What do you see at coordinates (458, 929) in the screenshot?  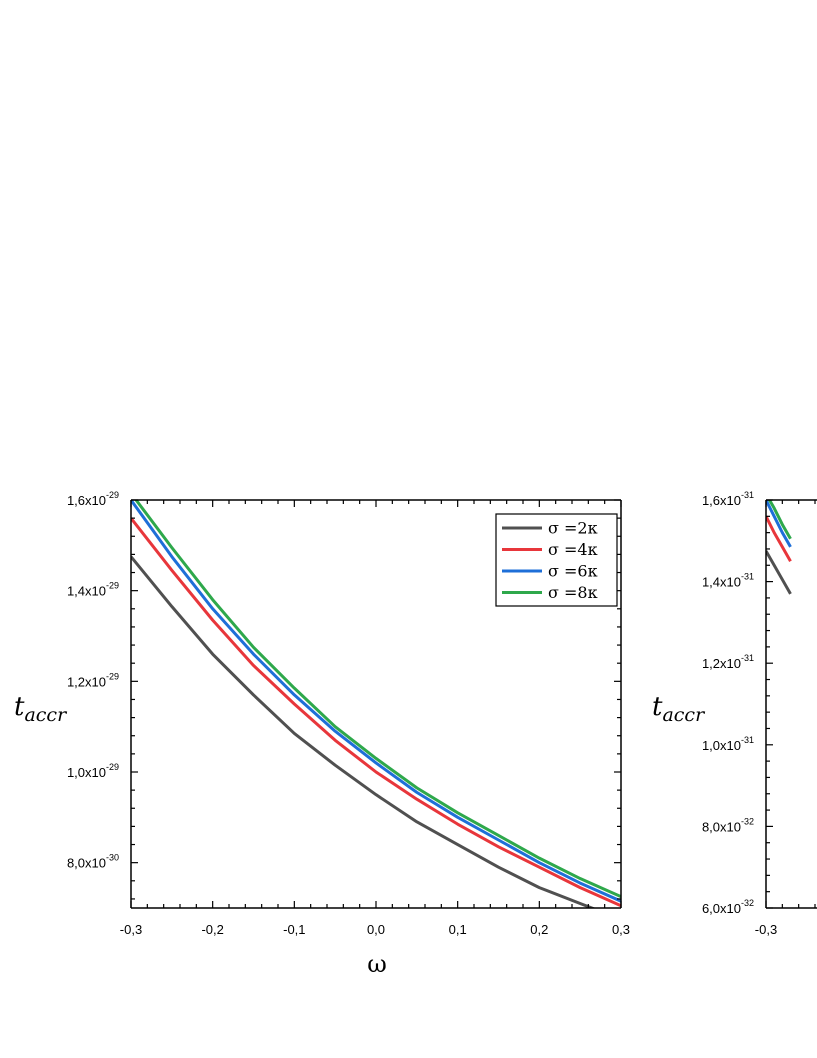 I see `x-tick-label: 0,1` at bounding box center [458, 929].